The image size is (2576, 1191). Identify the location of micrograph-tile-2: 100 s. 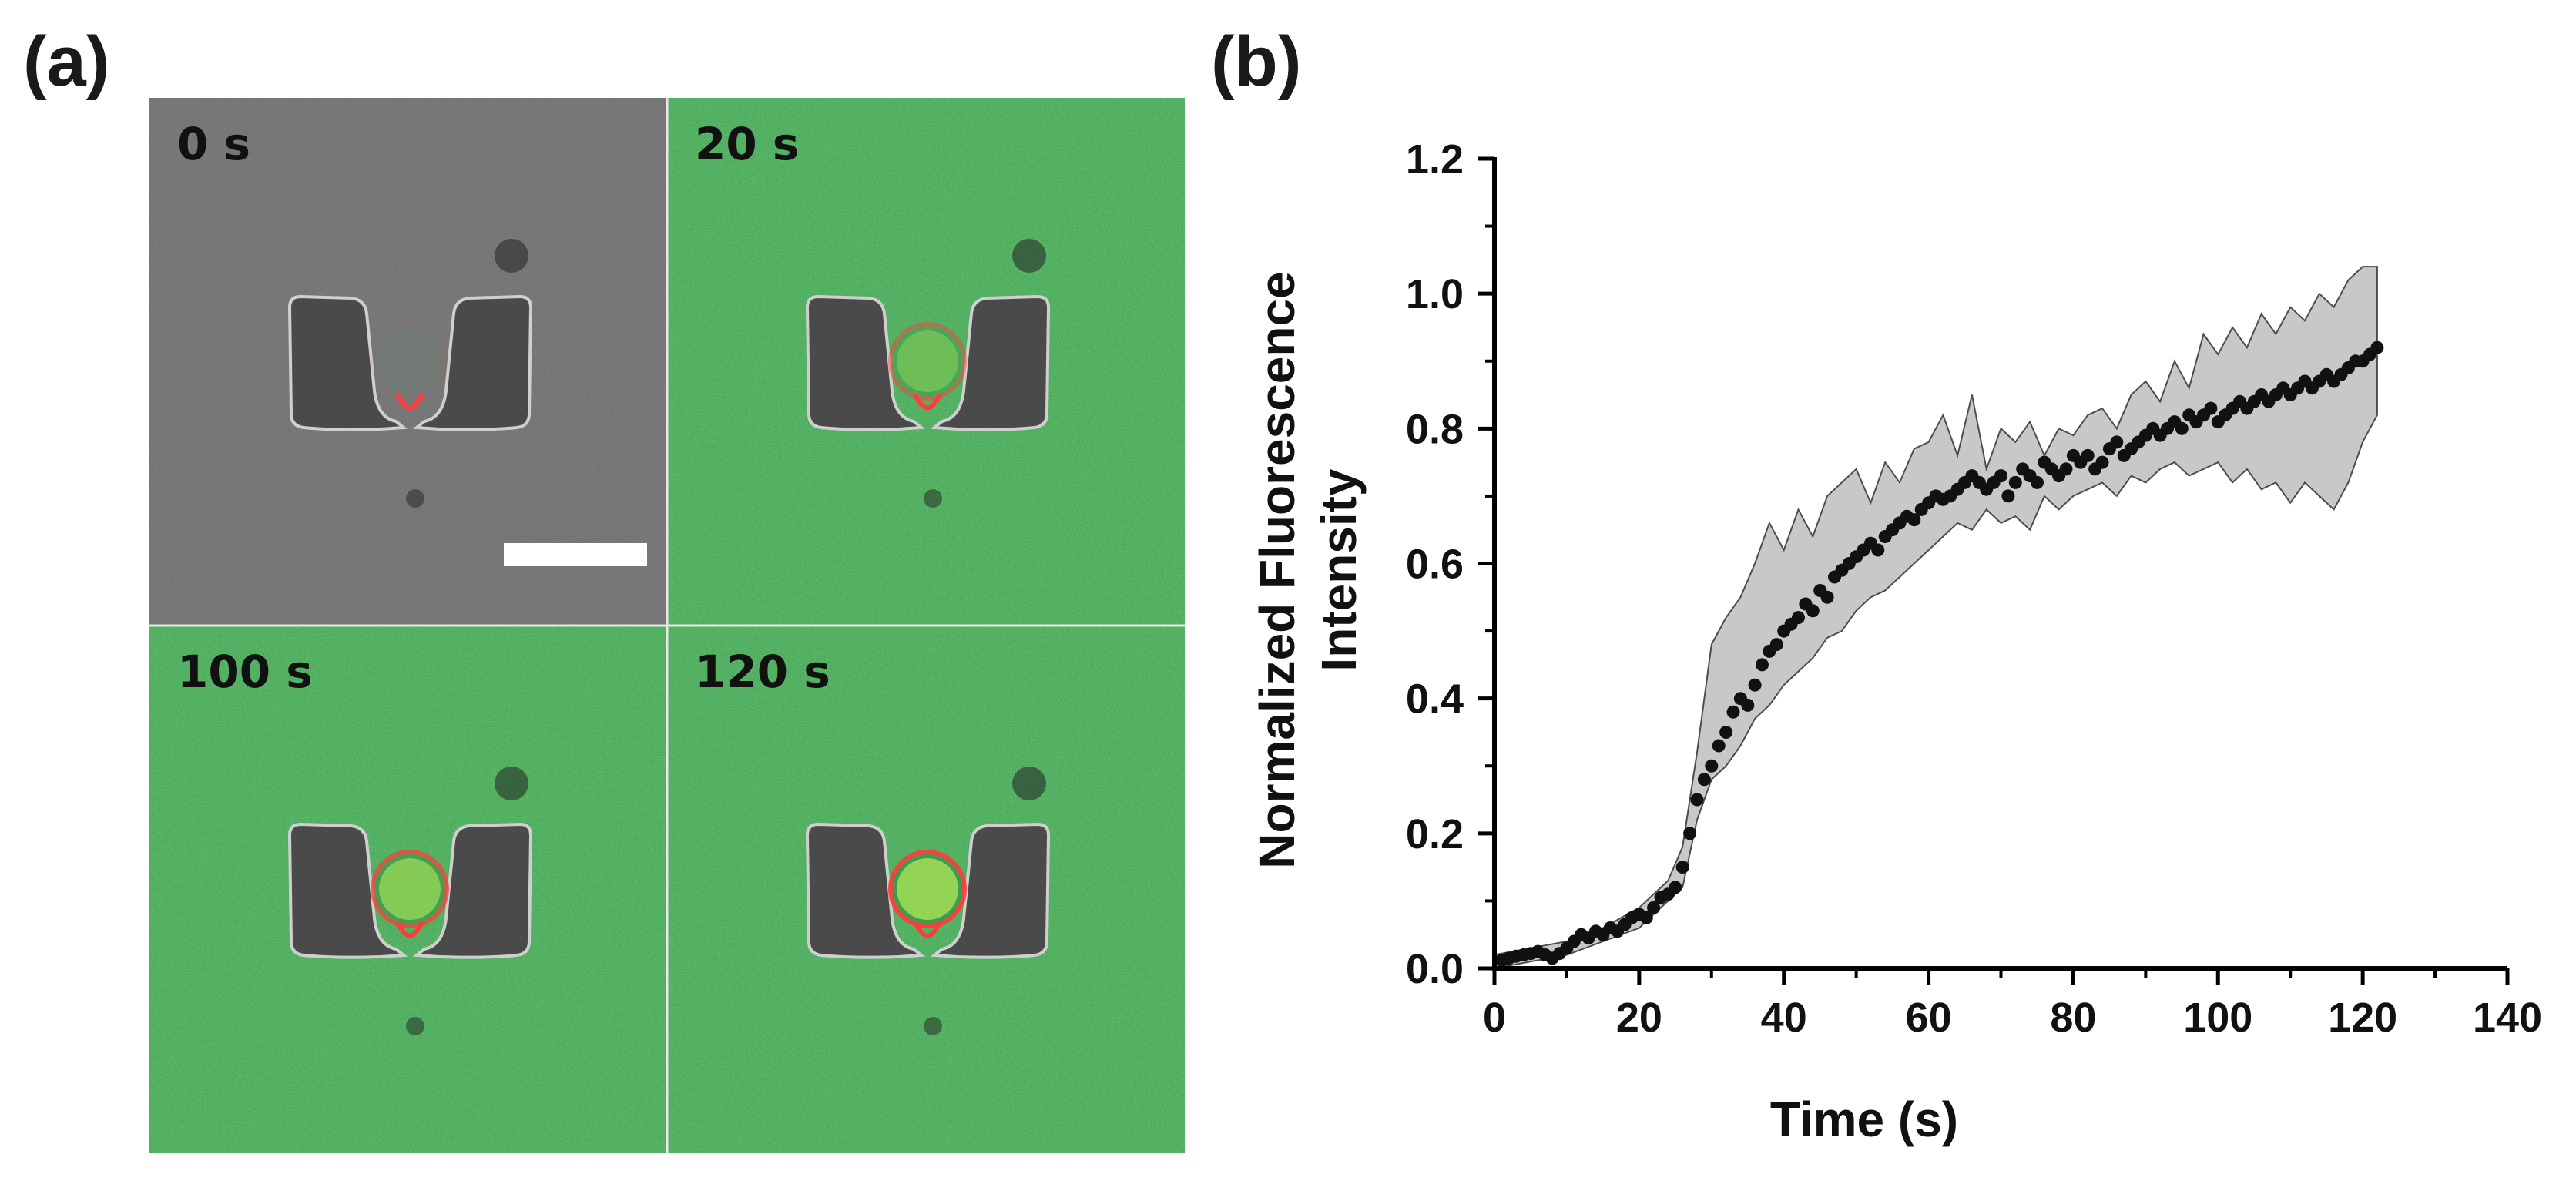
(408, 889).